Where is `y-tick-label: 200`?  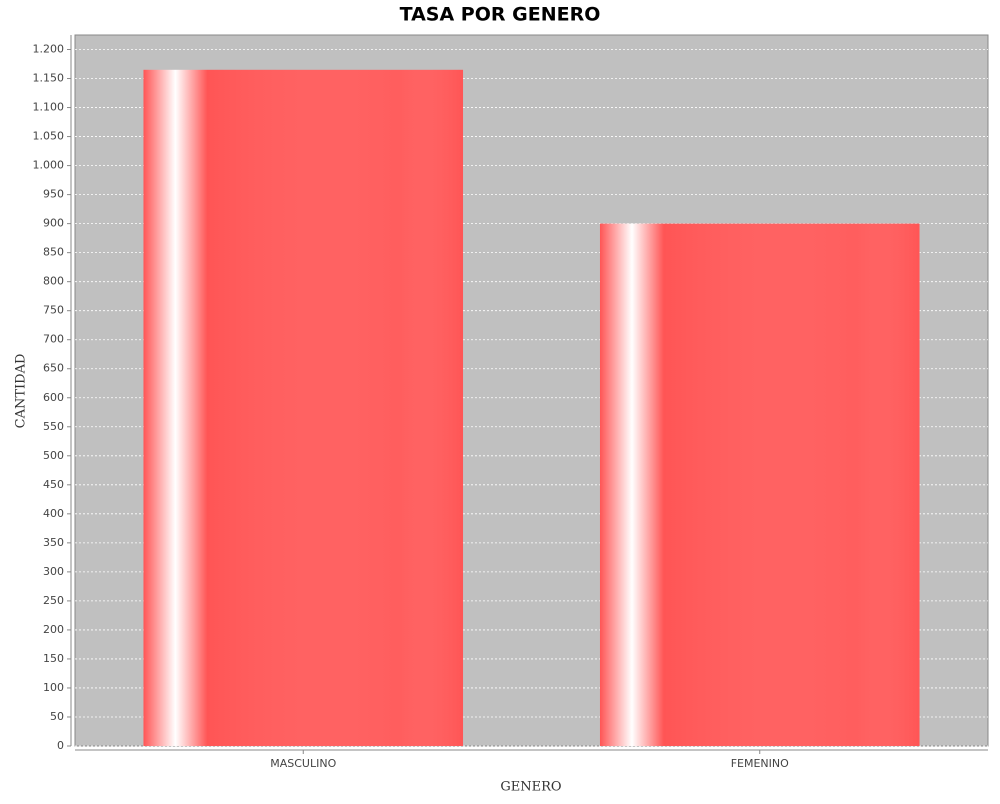 y-tick-label: 200 is located at coordinates (53, 629).